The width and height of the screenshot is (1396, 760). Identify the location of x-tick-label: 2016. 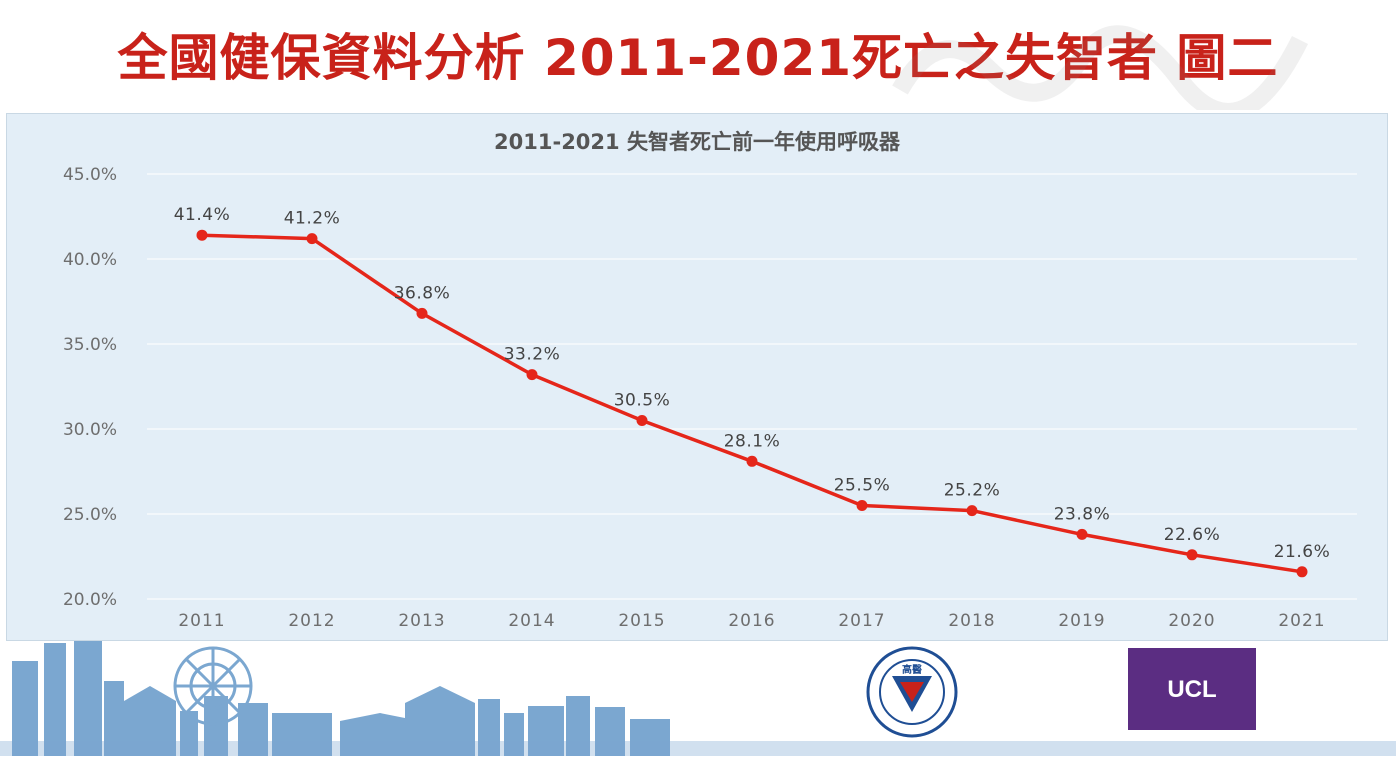
(751, 621).